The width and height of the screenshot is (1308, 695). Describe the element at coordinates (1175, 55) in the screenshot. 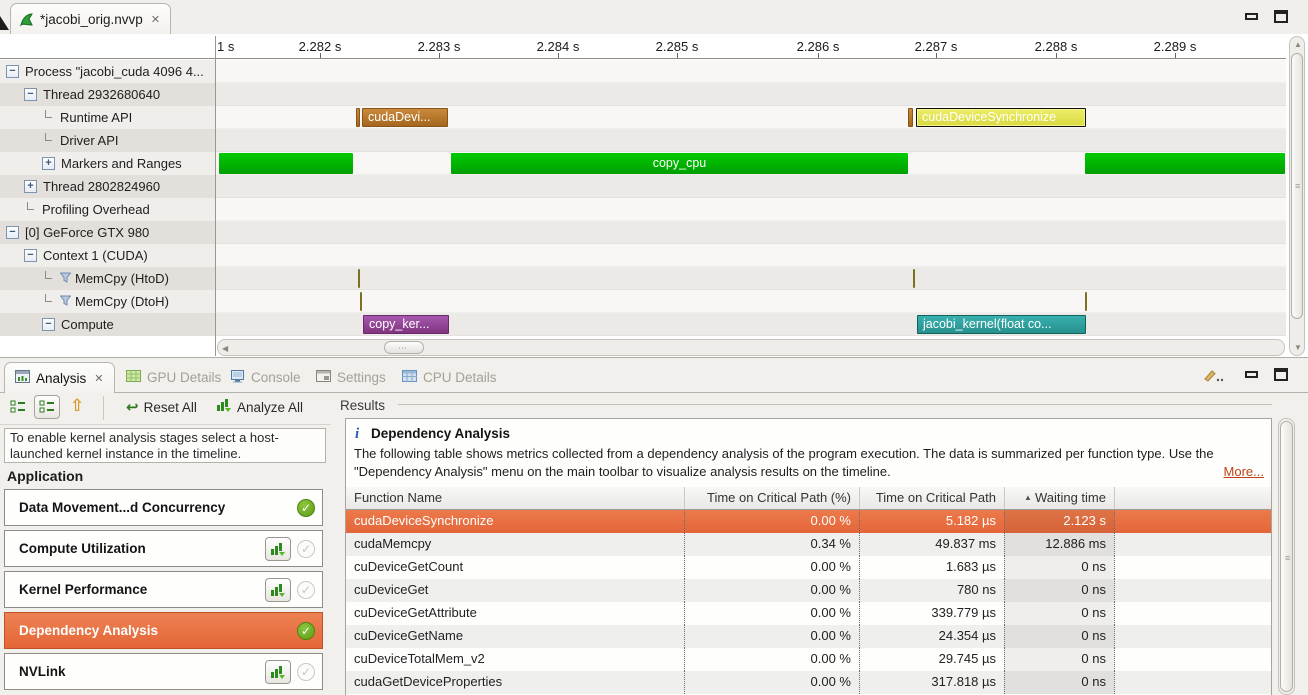

I see `ruler-tick` at that location.